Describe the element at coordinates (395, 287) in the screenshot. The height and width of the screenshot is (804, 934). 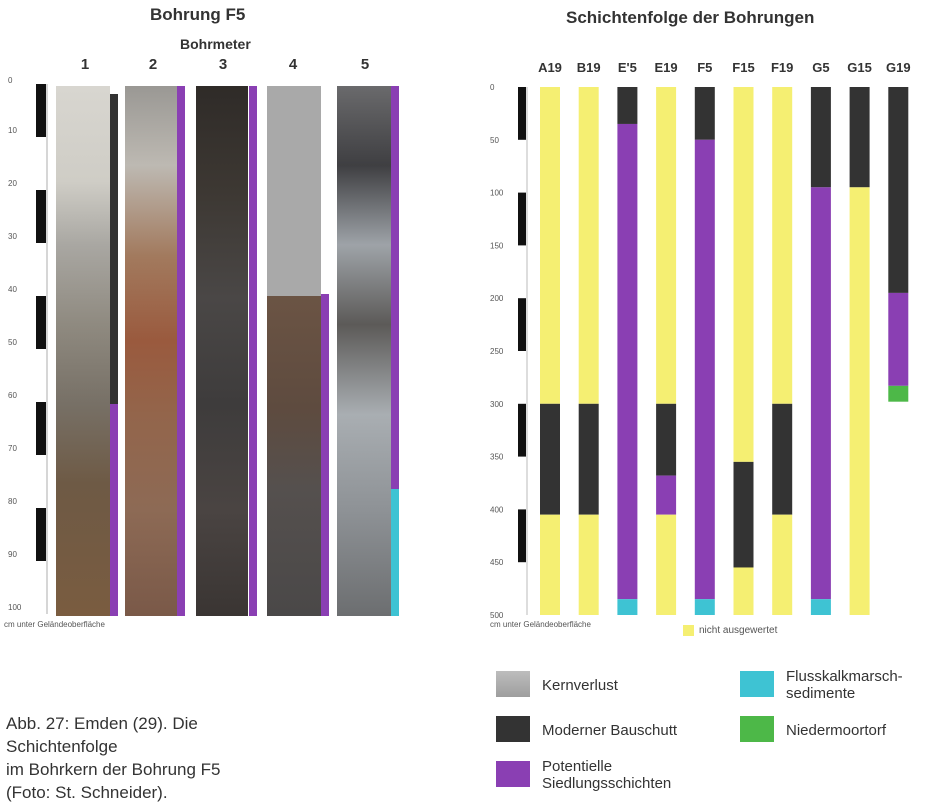
I see `core-5-siedlung-bar` at that location.